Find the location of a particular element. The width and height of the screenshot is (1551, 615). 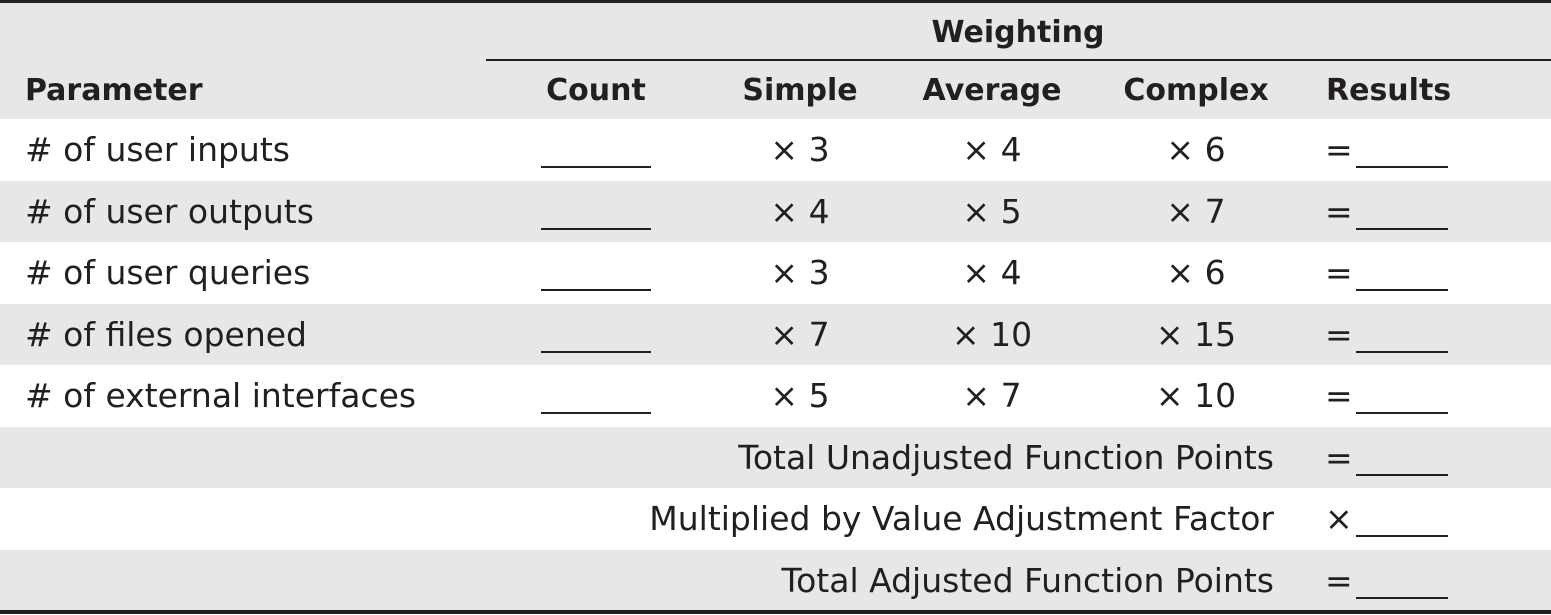

simple-weight: × 7 is located at coordinates (800, 334).